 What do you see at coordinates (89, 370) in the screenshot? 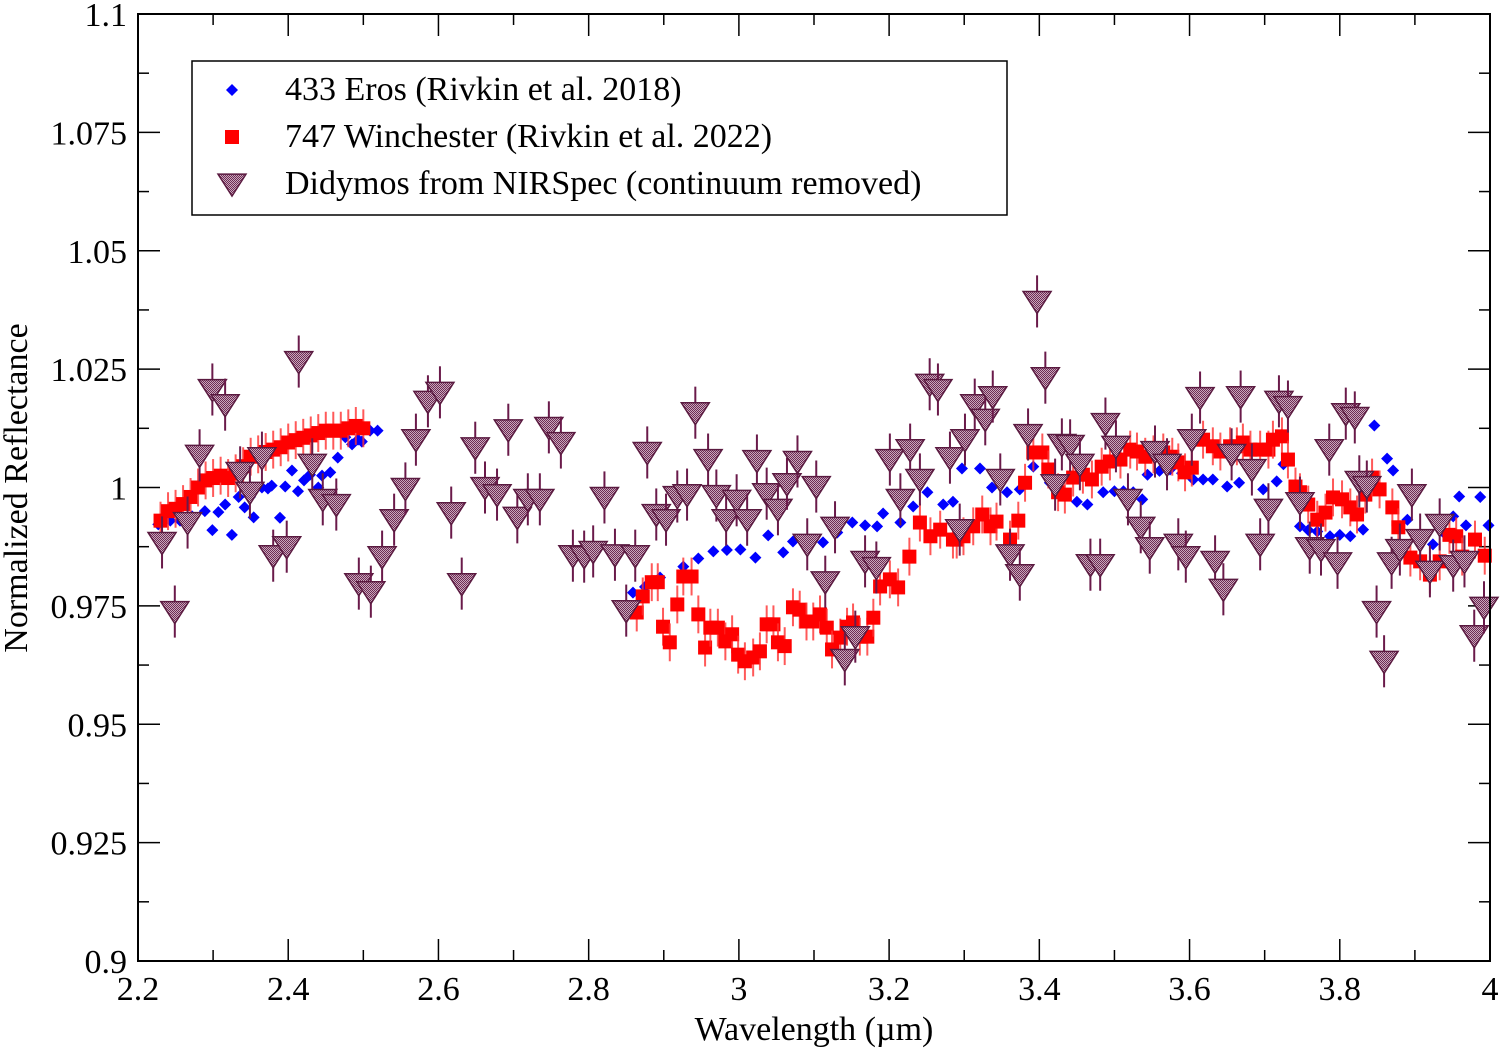
I see `y-tick-label: 1.025` at bounding box center [89, 370].